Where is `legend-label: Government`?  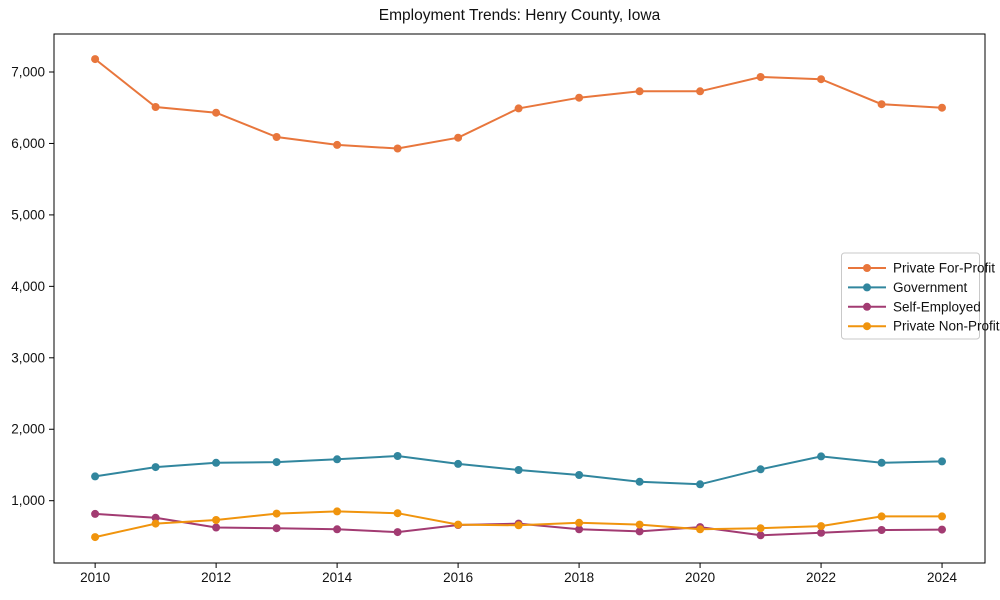
legend-label: Government is located at coordinates (930, 287).